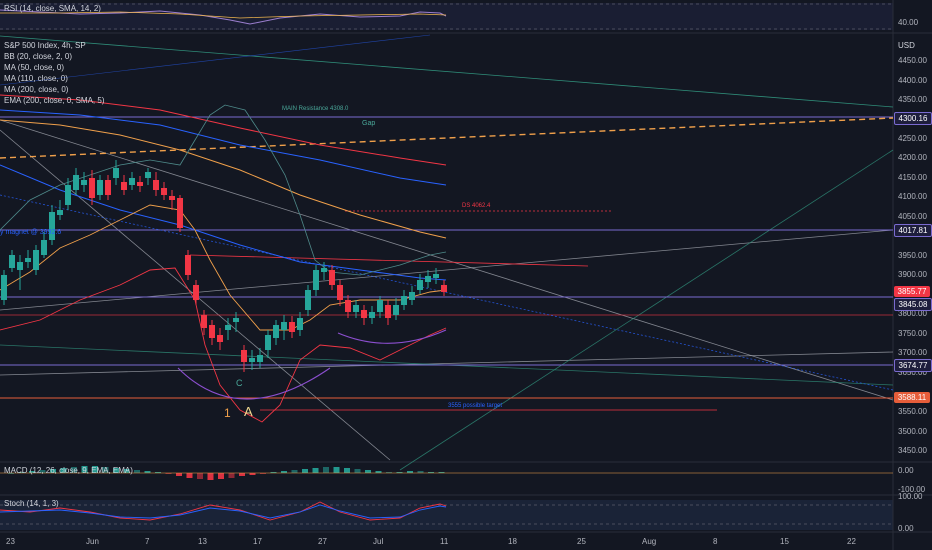 The width and height of the screenshot is (932, 550). I want to click on price-badge-last: 3855.77, so click(912, 291).